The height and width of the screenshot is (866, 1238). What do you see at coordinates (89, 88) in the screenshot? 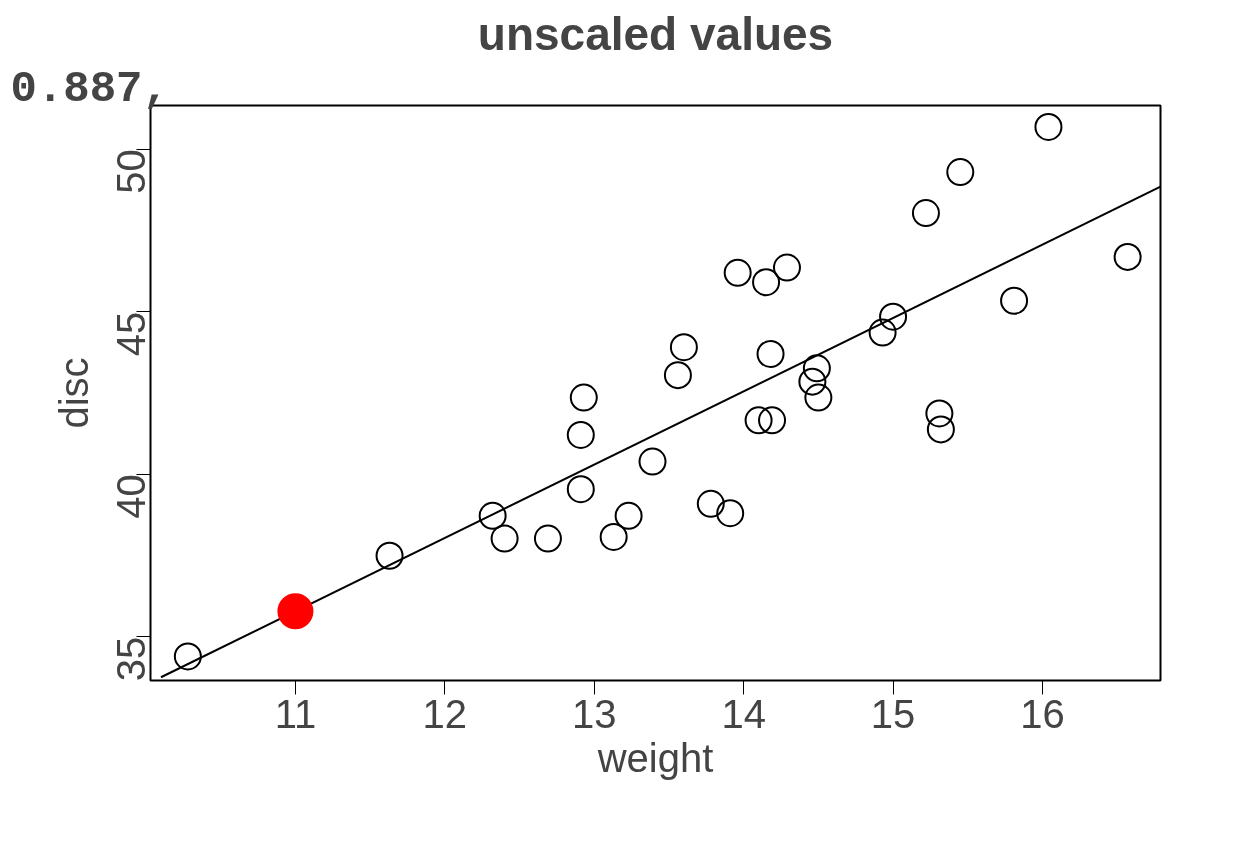
I see `annotation: 0.887,` at bounding box center [89, 88].